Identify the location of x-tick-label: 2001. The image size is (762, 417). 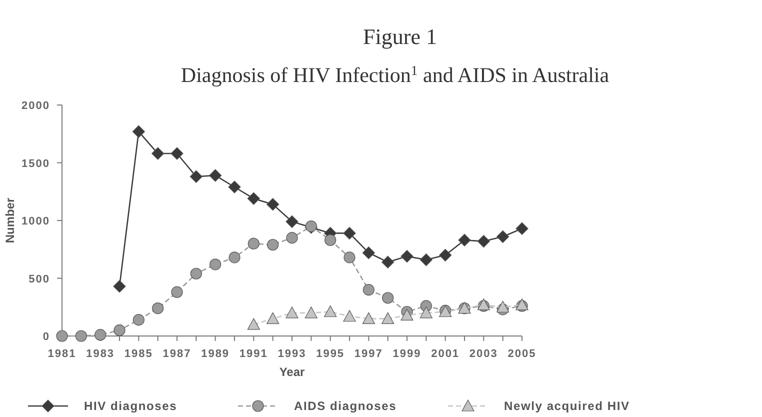
(445, 354).